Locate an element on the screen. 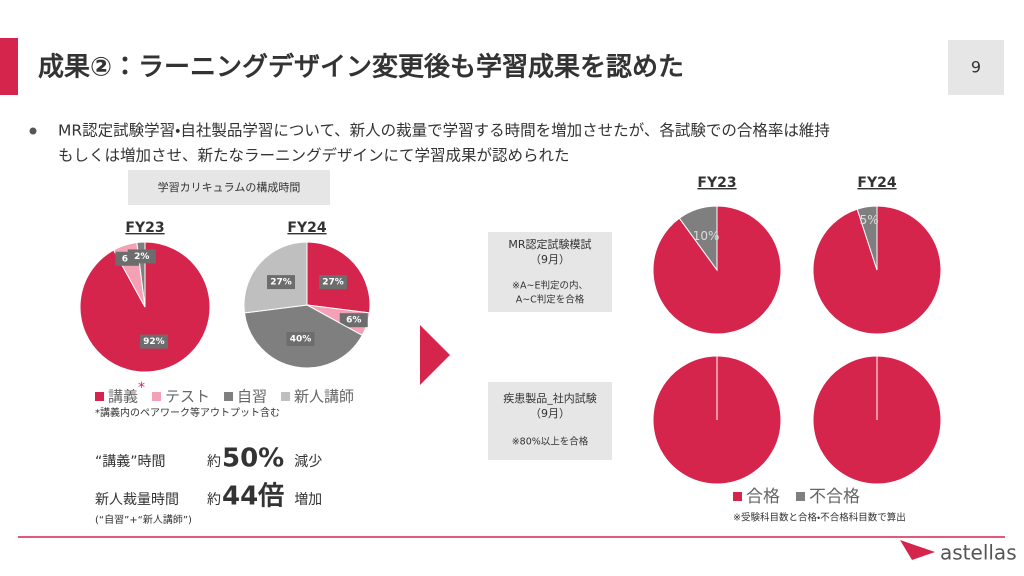 The width and height of the screenshot is (1024, 576). row-label: ※A~E判定の内、 is located at coordinates (550, 286).